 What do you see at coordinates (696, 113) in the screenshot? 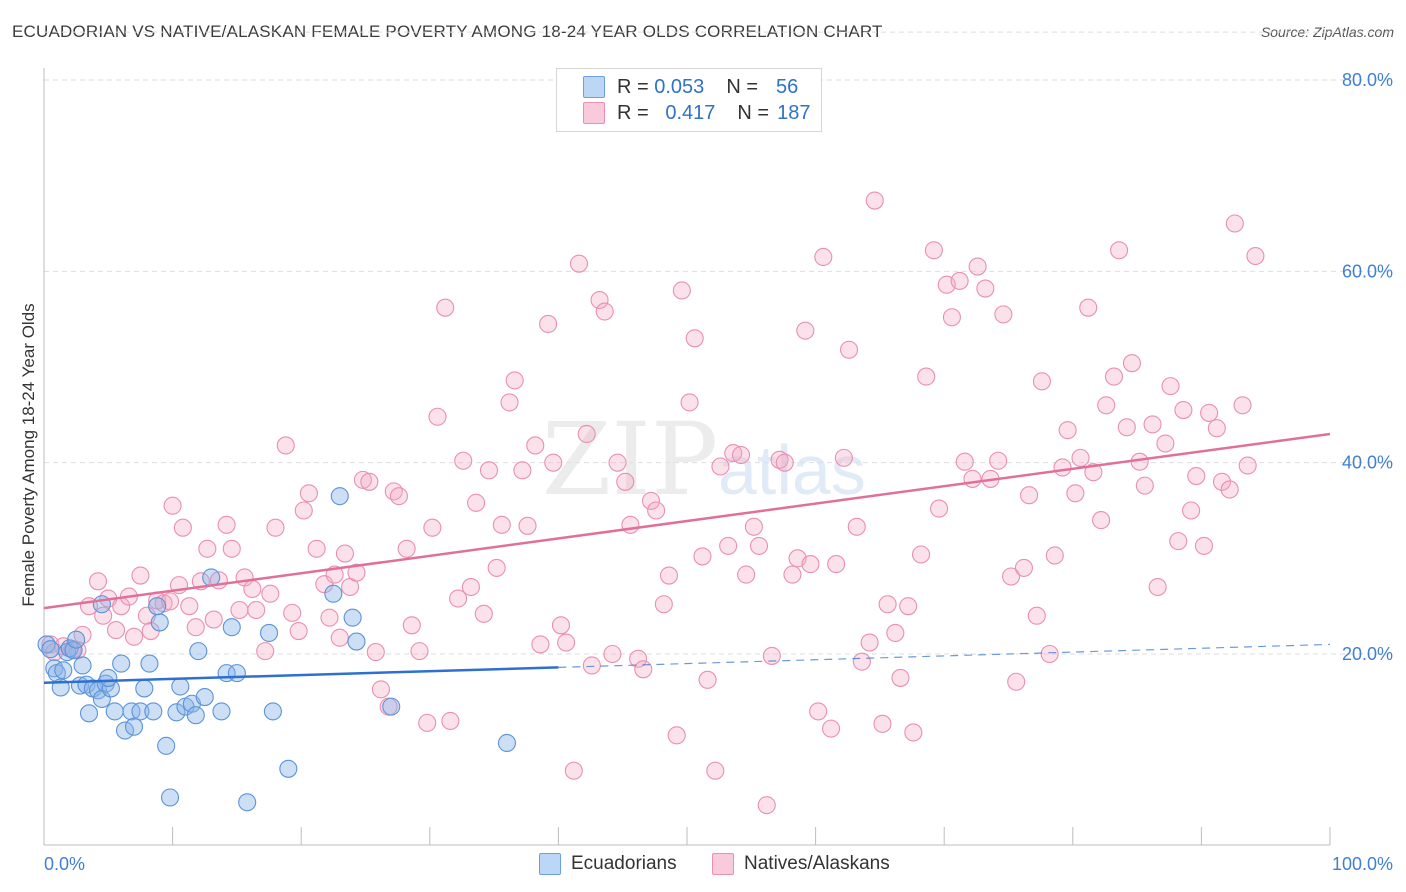
I see `legend-row-natives: R = 0.417 N = 187` at bounding box center [696, 113].